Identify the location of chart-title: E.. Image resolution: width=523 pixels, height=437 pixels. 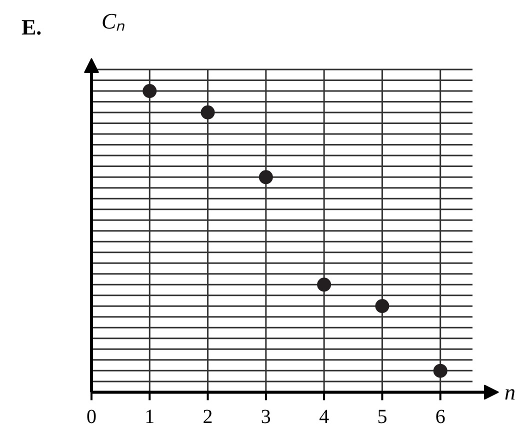
(32, 27).